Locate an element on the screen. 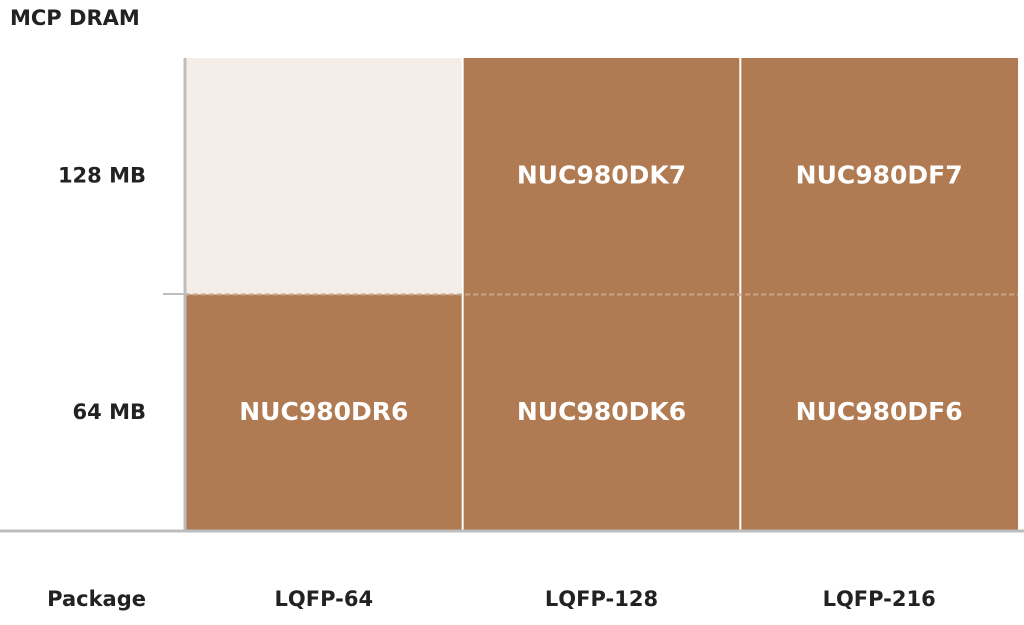 The height and width of the screenshot is (625, 1024). cell-label: NUC980DK6 is located at coordinates (601, 411).